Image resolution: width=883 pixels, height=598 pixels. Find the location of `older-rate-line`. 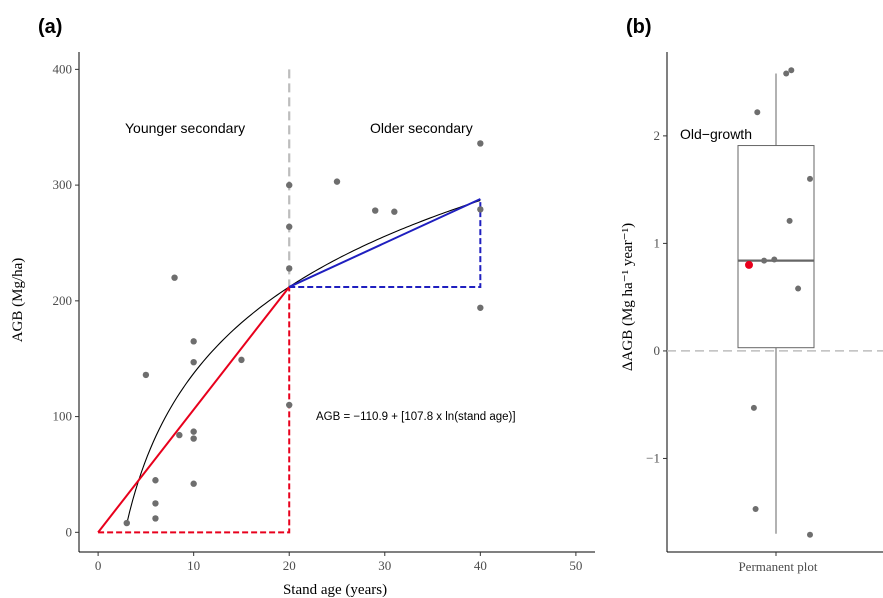

older-rate-line is located at coordinates (384, 243).